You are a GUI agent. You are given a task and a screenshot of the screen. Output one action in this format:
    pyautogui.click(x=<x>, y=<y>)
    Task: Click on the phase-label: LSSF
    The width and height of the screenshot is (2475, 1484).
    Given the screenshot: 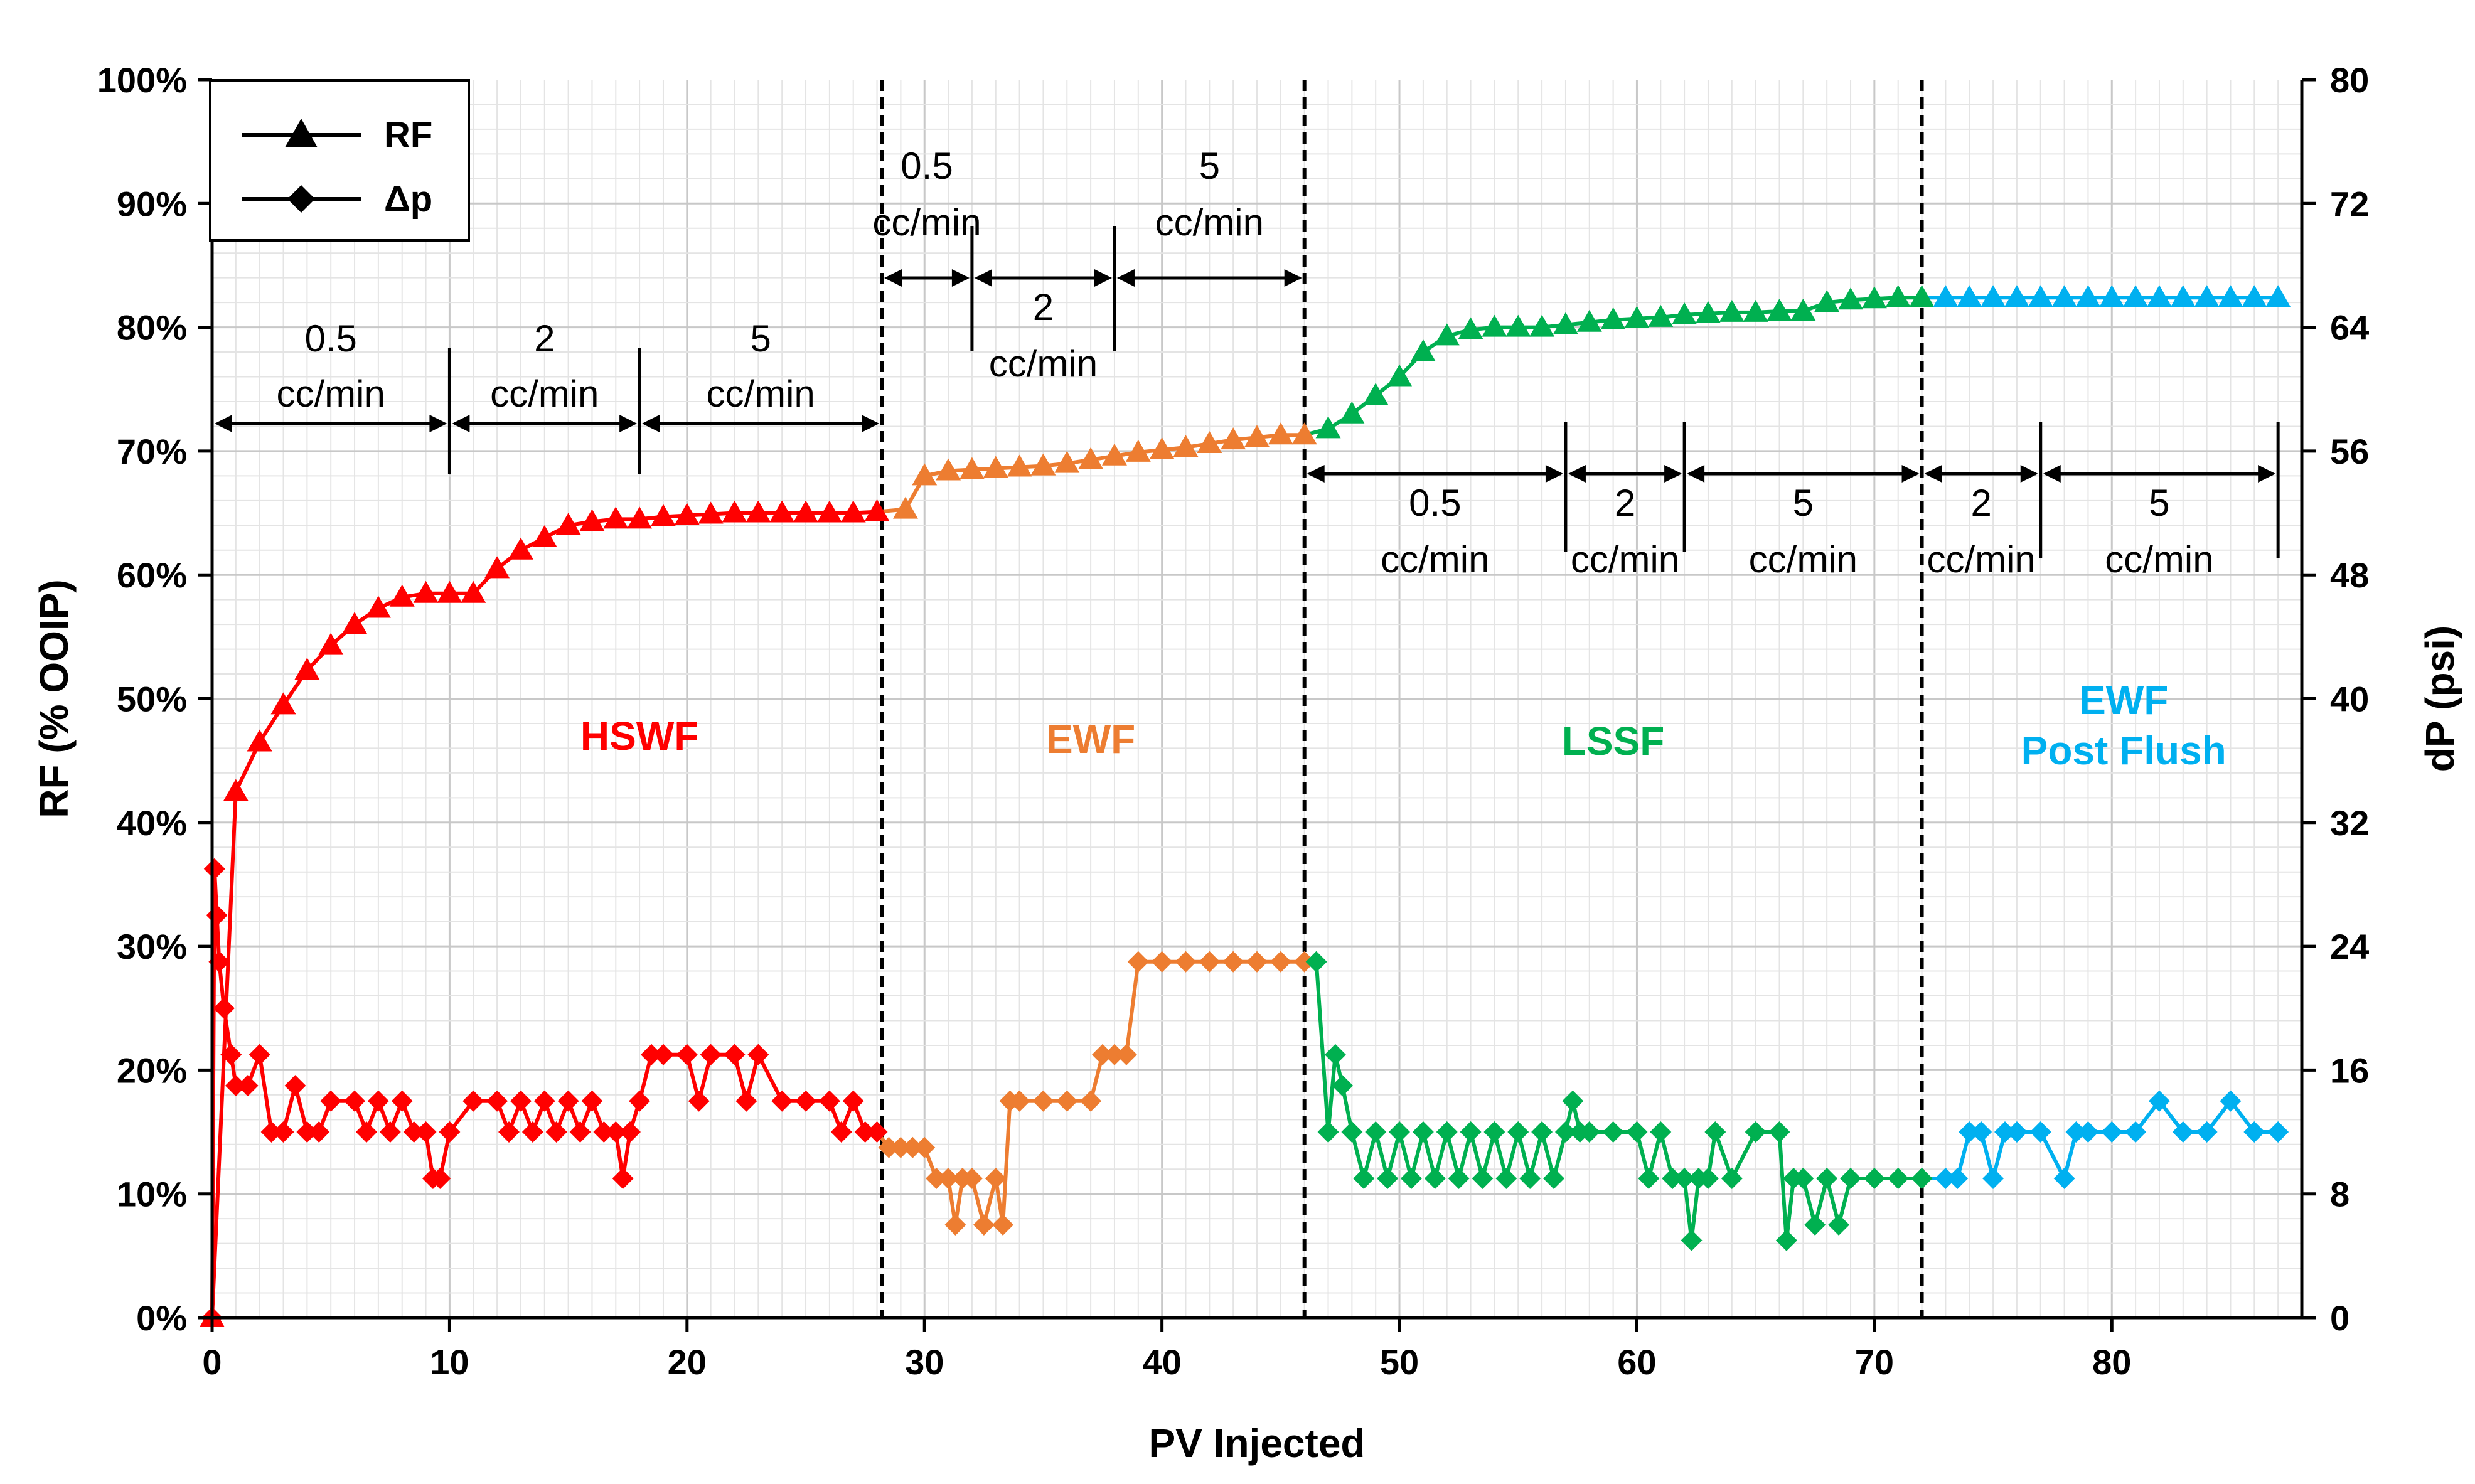 What is the action you would take?
    pyautogui.click(x=1613, y=741)
    